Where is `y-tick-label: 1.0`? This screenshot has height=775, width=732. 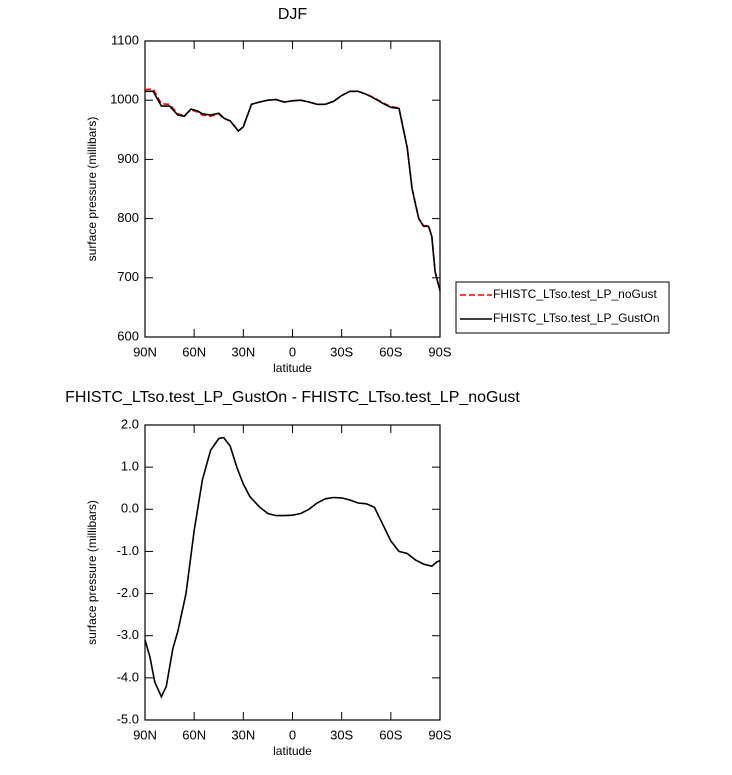
y-tick-label: 1.0 is located at coordinates (130, 466).